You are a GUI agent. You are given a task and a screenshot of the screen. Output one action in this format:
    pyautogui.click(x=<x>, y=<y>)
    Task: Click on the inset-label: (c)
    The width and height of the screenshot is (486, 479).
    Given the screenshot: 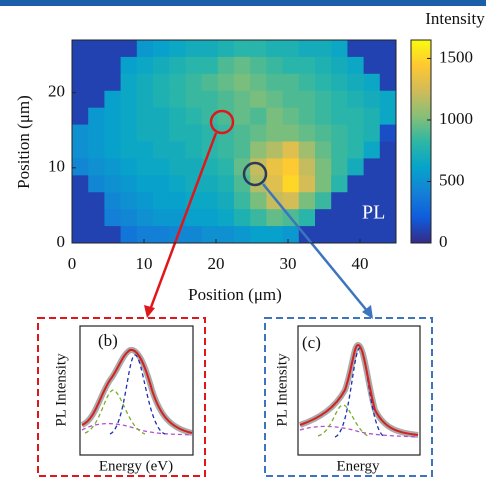 What is the action you would take?
    pyautogui.click(x=311, y=342)
    